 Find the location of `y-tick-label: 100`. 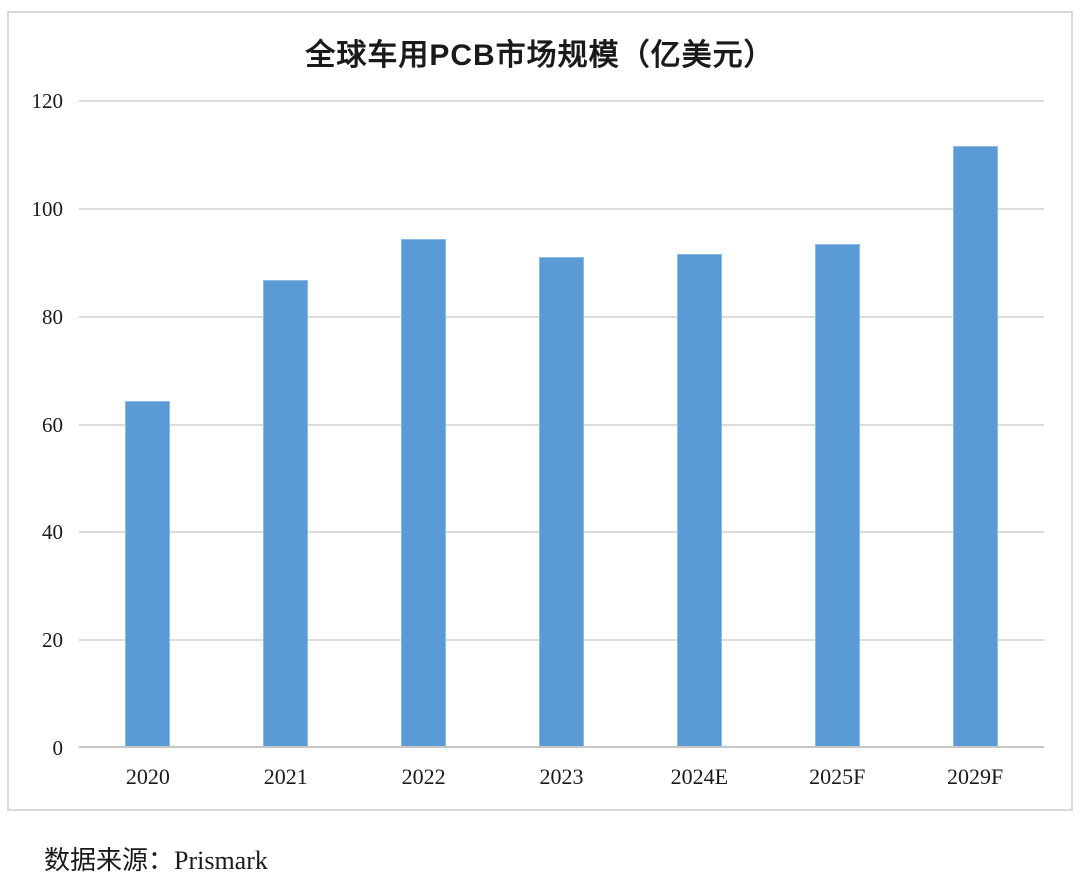

y-tick-label: 100 is located at coordinates (47, 208).